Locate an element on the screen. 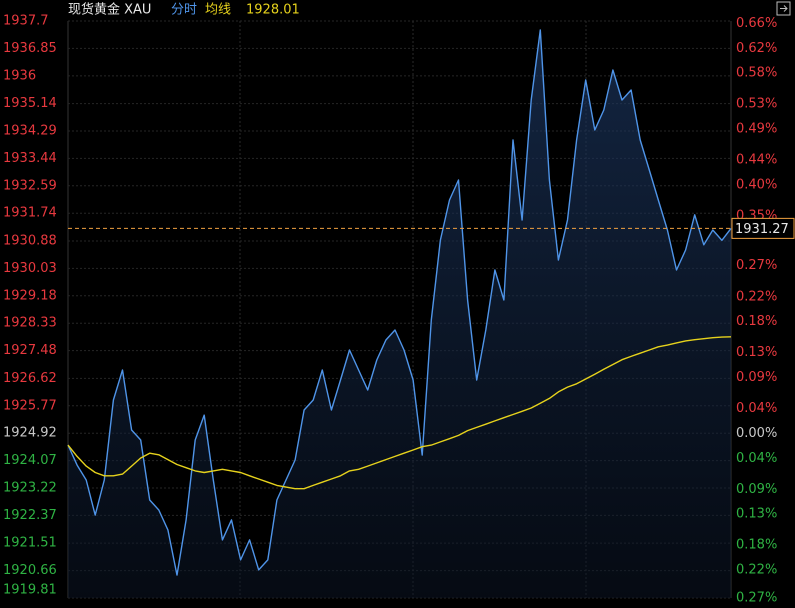 The image size is (795, 608). y-tick-label: 1921.51 is located at coordinates (30, 543).